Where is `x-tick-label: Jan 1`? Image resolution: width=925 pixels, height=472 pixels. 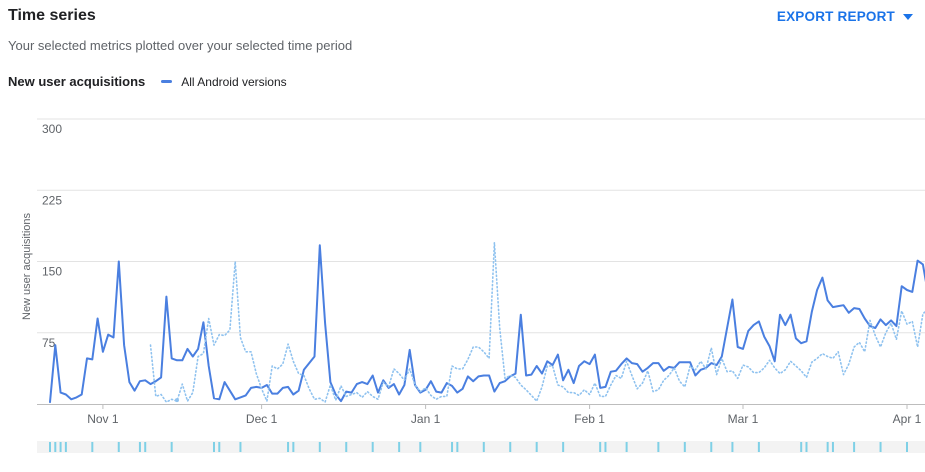 x-tick-label: Jan 1 is located at coordinates (426, 419).